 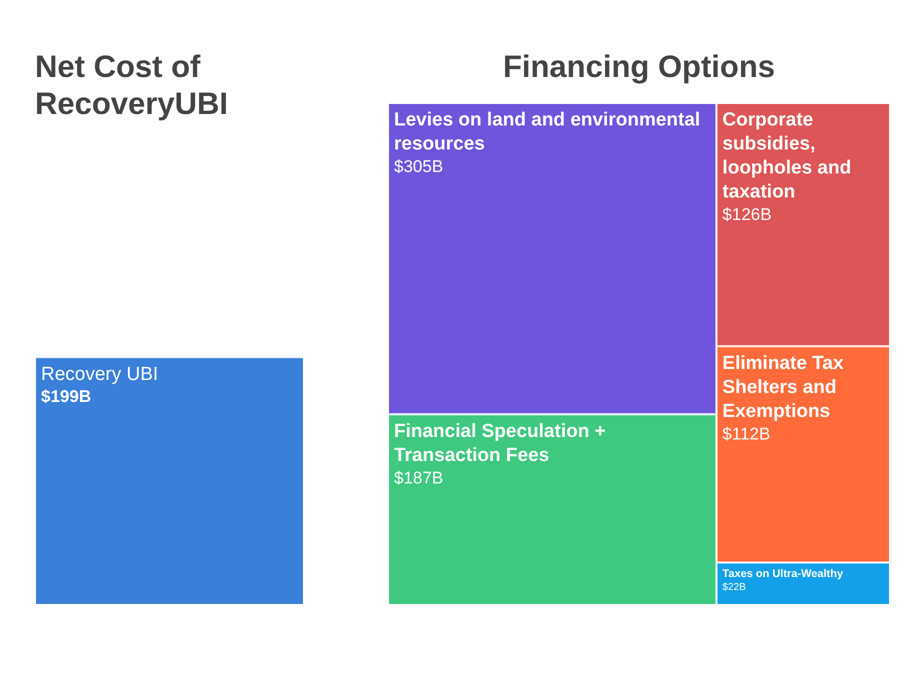 I want to click on data-label: $112B, so click(x=746, y=434).